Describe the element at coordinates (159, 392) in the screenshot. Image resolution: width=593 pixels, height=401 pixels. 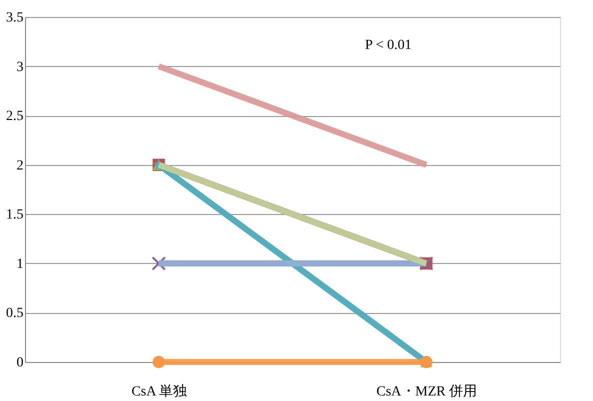
I see `x-tick-label: CsA 単独` at that location.